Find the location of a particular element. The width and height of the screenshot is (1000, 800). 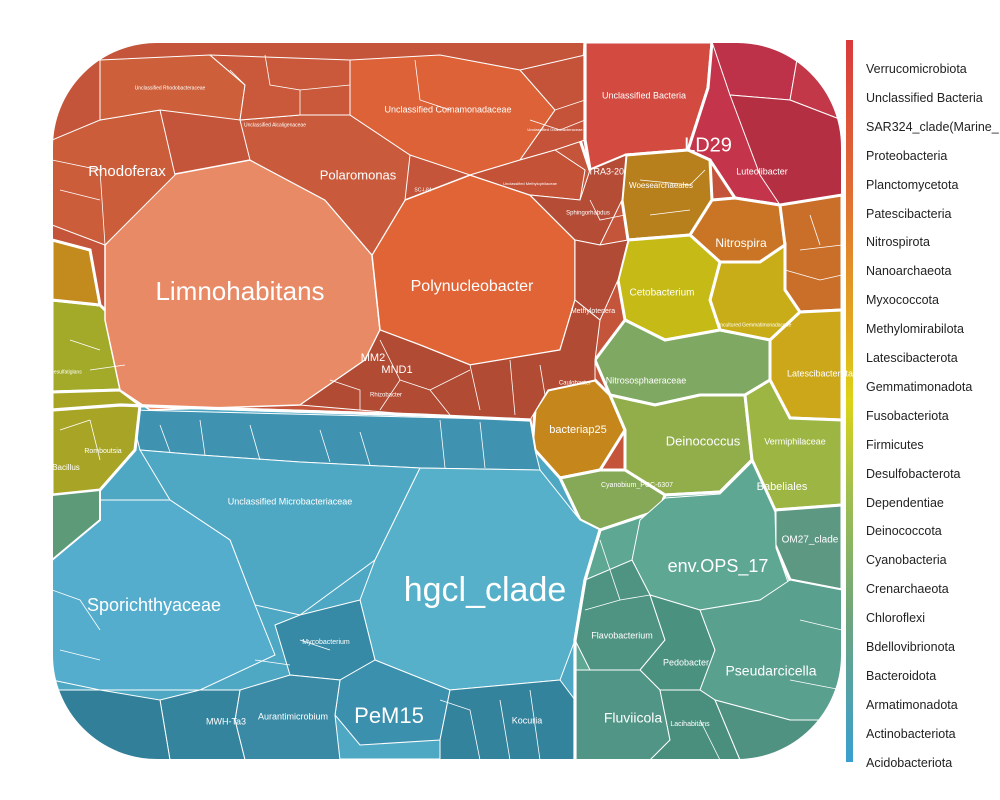

cell-label: Cetobacterium is located at coordinates (661, 293).